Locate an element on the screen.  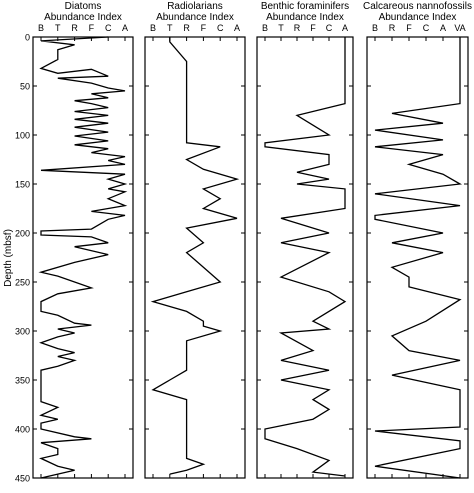
y-tick-label: 50 is located at coordinates (25, 87).